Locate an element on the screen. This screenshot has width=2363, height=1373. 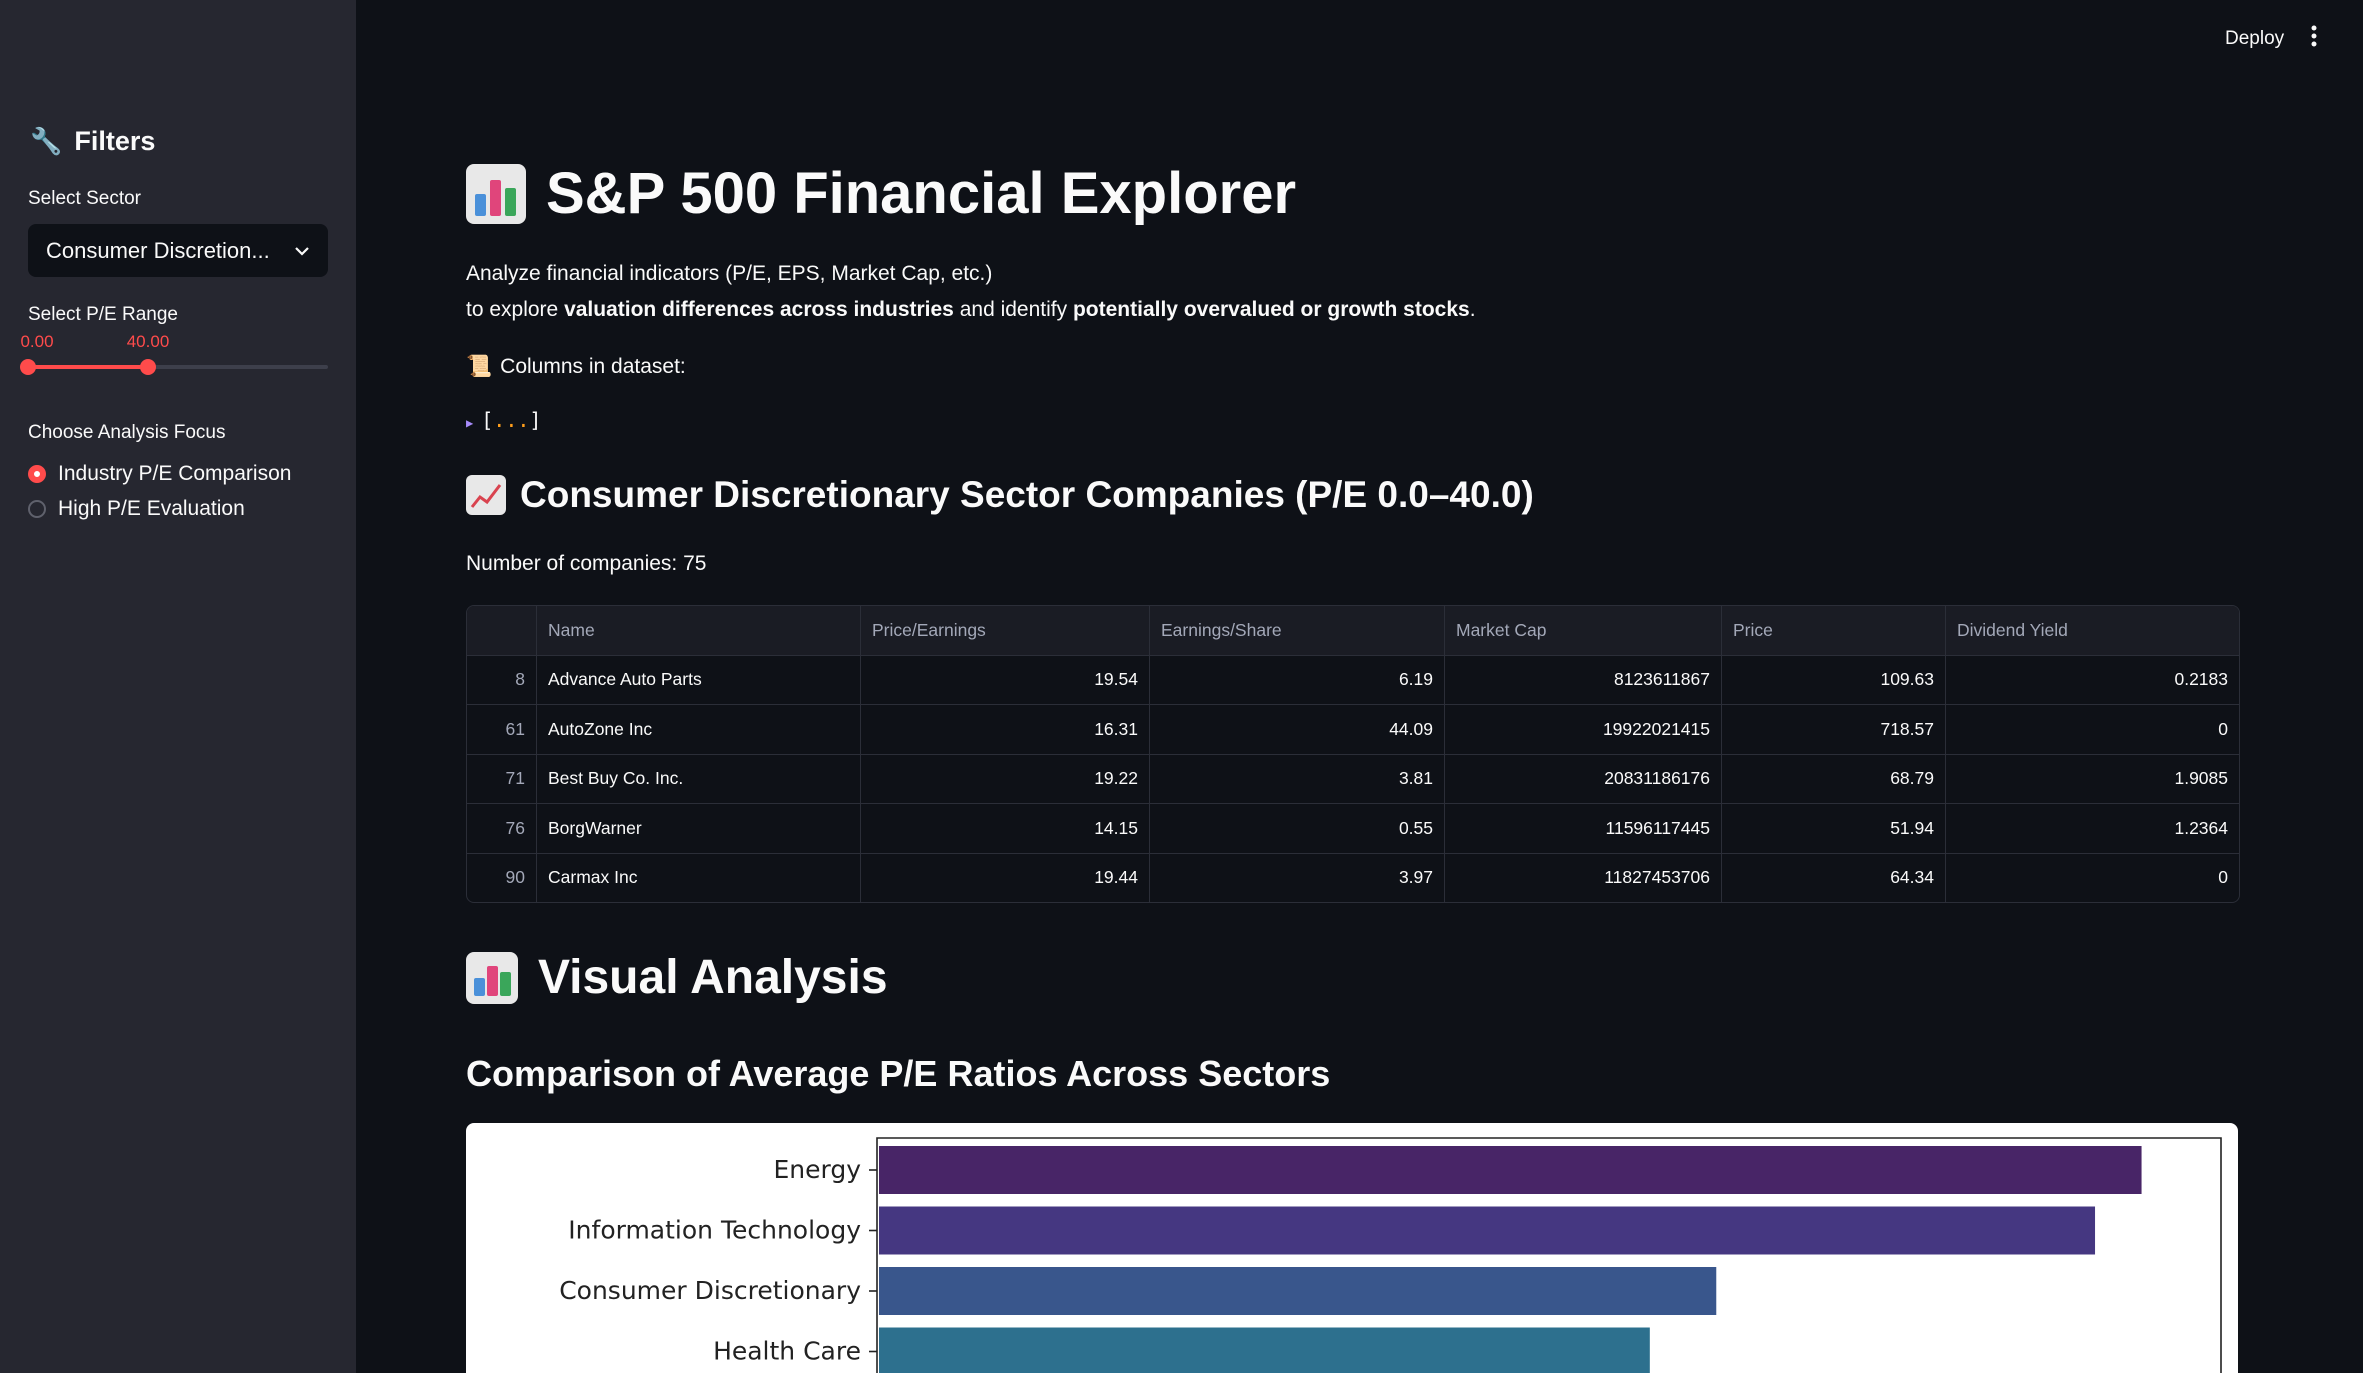
name-cell: Carmax Inc is located at coordinates (699, 877).